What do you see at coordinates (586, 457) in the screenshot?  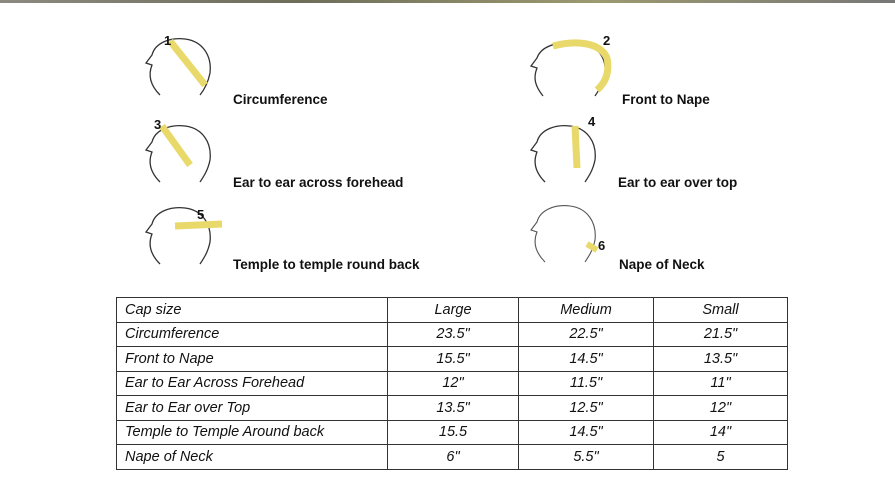 I see `cell: 5.5"` at bounding box center [586, 457].